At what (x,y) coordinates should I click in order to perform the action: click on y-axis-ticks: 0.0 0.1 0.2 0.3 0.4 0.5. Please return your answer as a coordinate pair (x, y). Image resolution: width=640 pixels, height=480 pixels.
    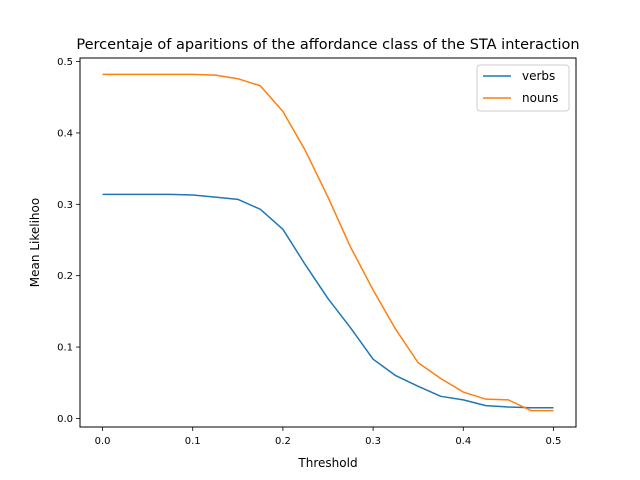
    Looking at the image, I should click on (68, 241).